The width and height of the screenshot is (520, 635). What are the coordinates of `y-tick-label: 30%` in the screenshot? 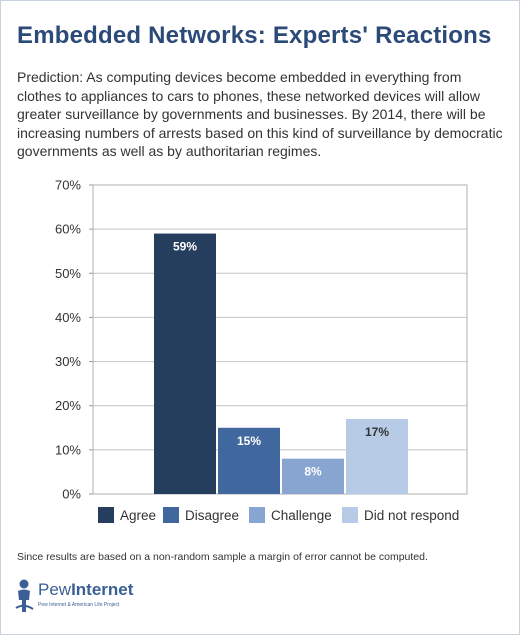 It's located at (68, 361).